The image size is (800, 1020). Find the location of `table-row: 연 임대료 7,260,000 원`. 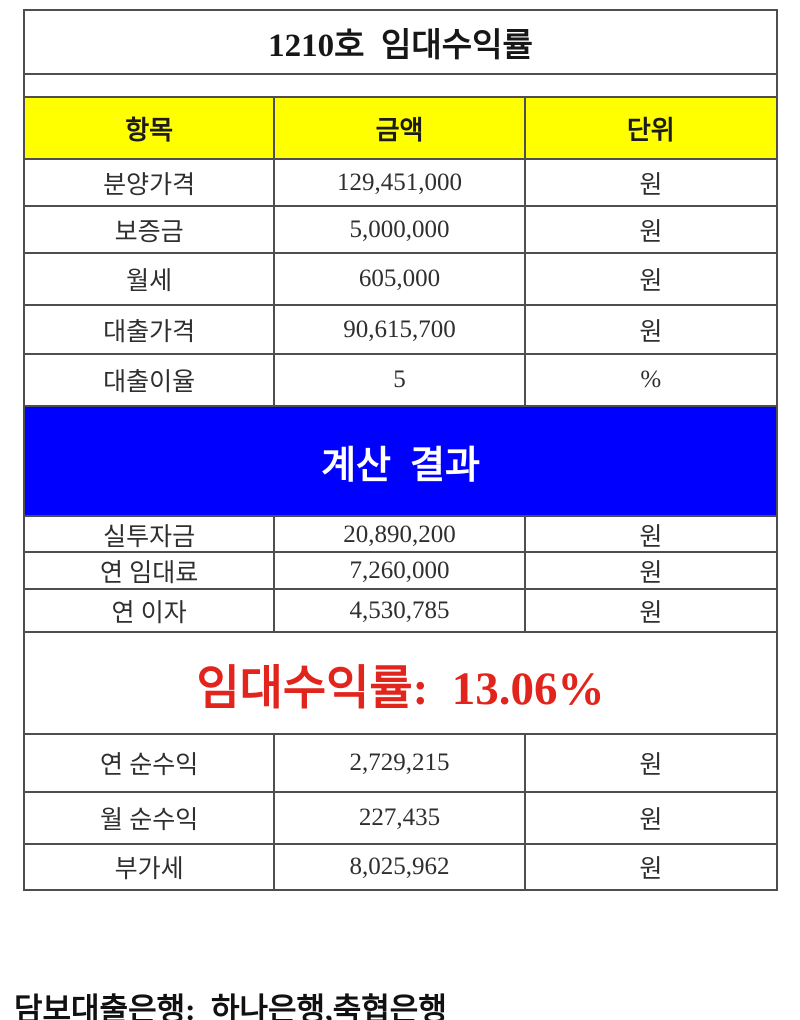

table-row: 연 임대료 7,260,000 원 is located at coordinates (400, 571).